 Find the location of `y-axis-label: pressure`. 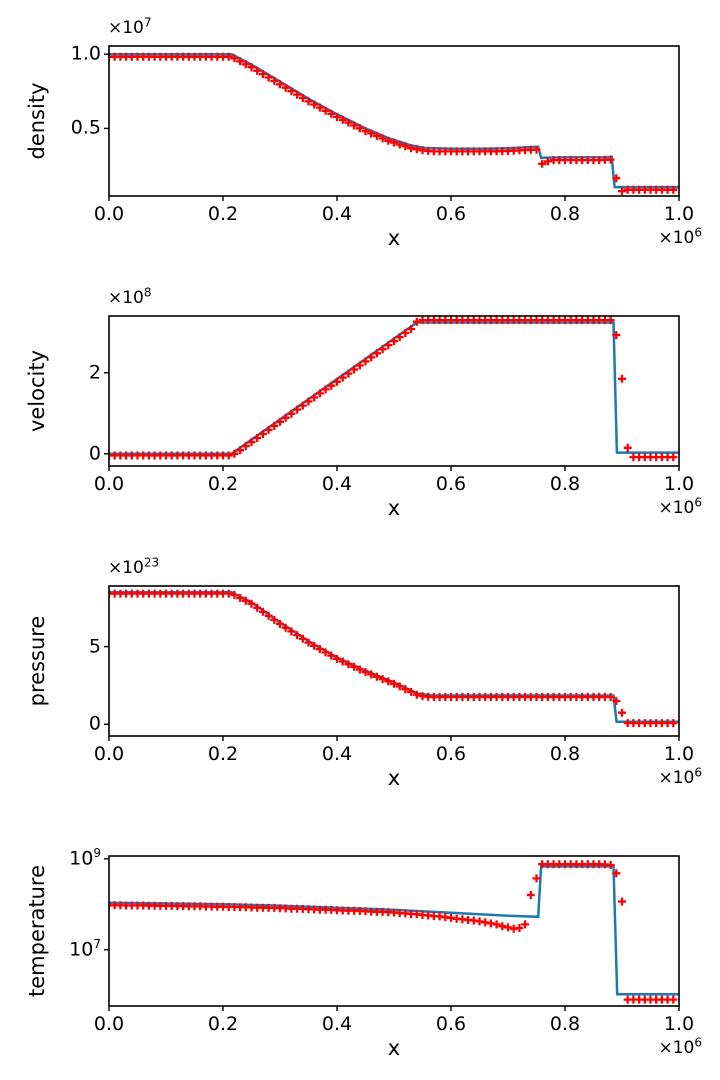

y-axis-label: pressure is located at coordinates (37, 661).